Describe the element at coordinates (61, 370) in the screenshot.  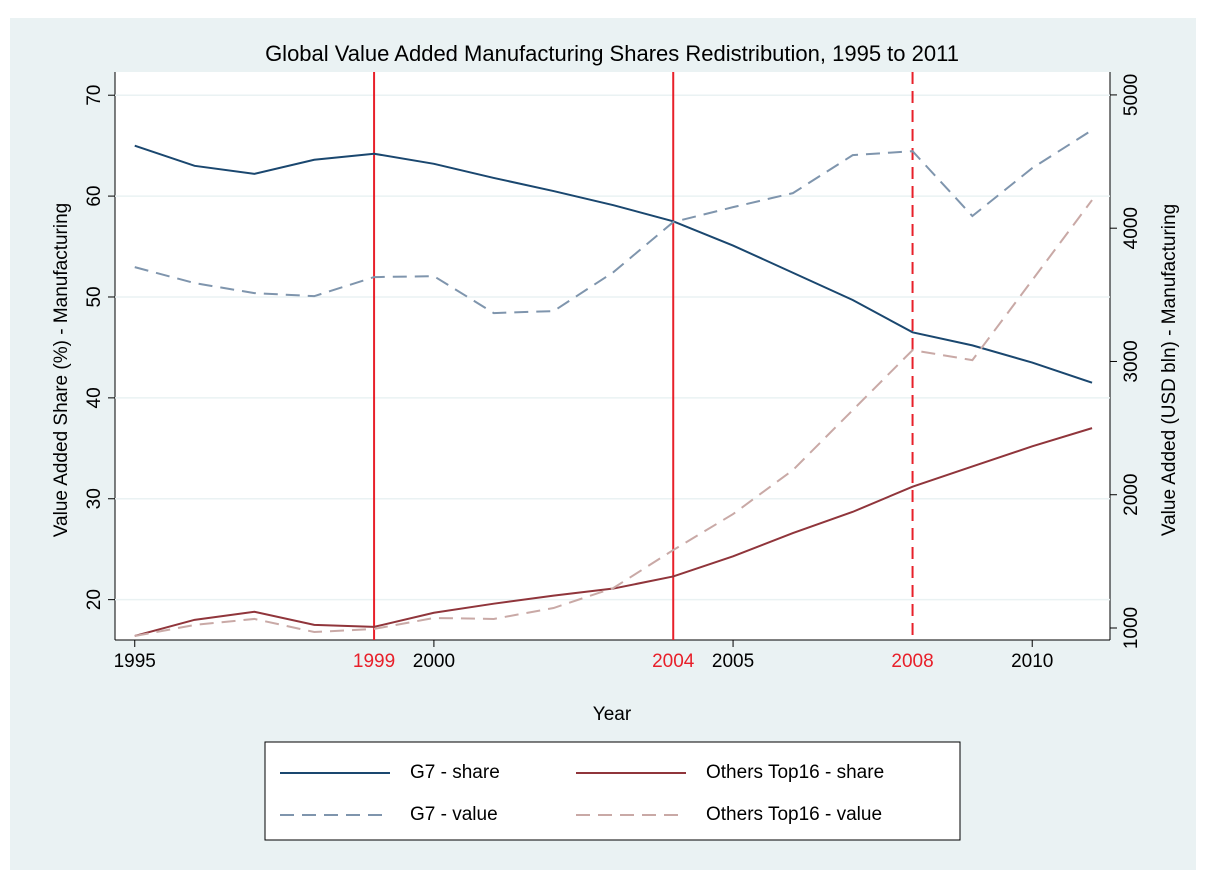
I see `y-axis-label: Value Added Share (%) - Manufacturing` at that location.